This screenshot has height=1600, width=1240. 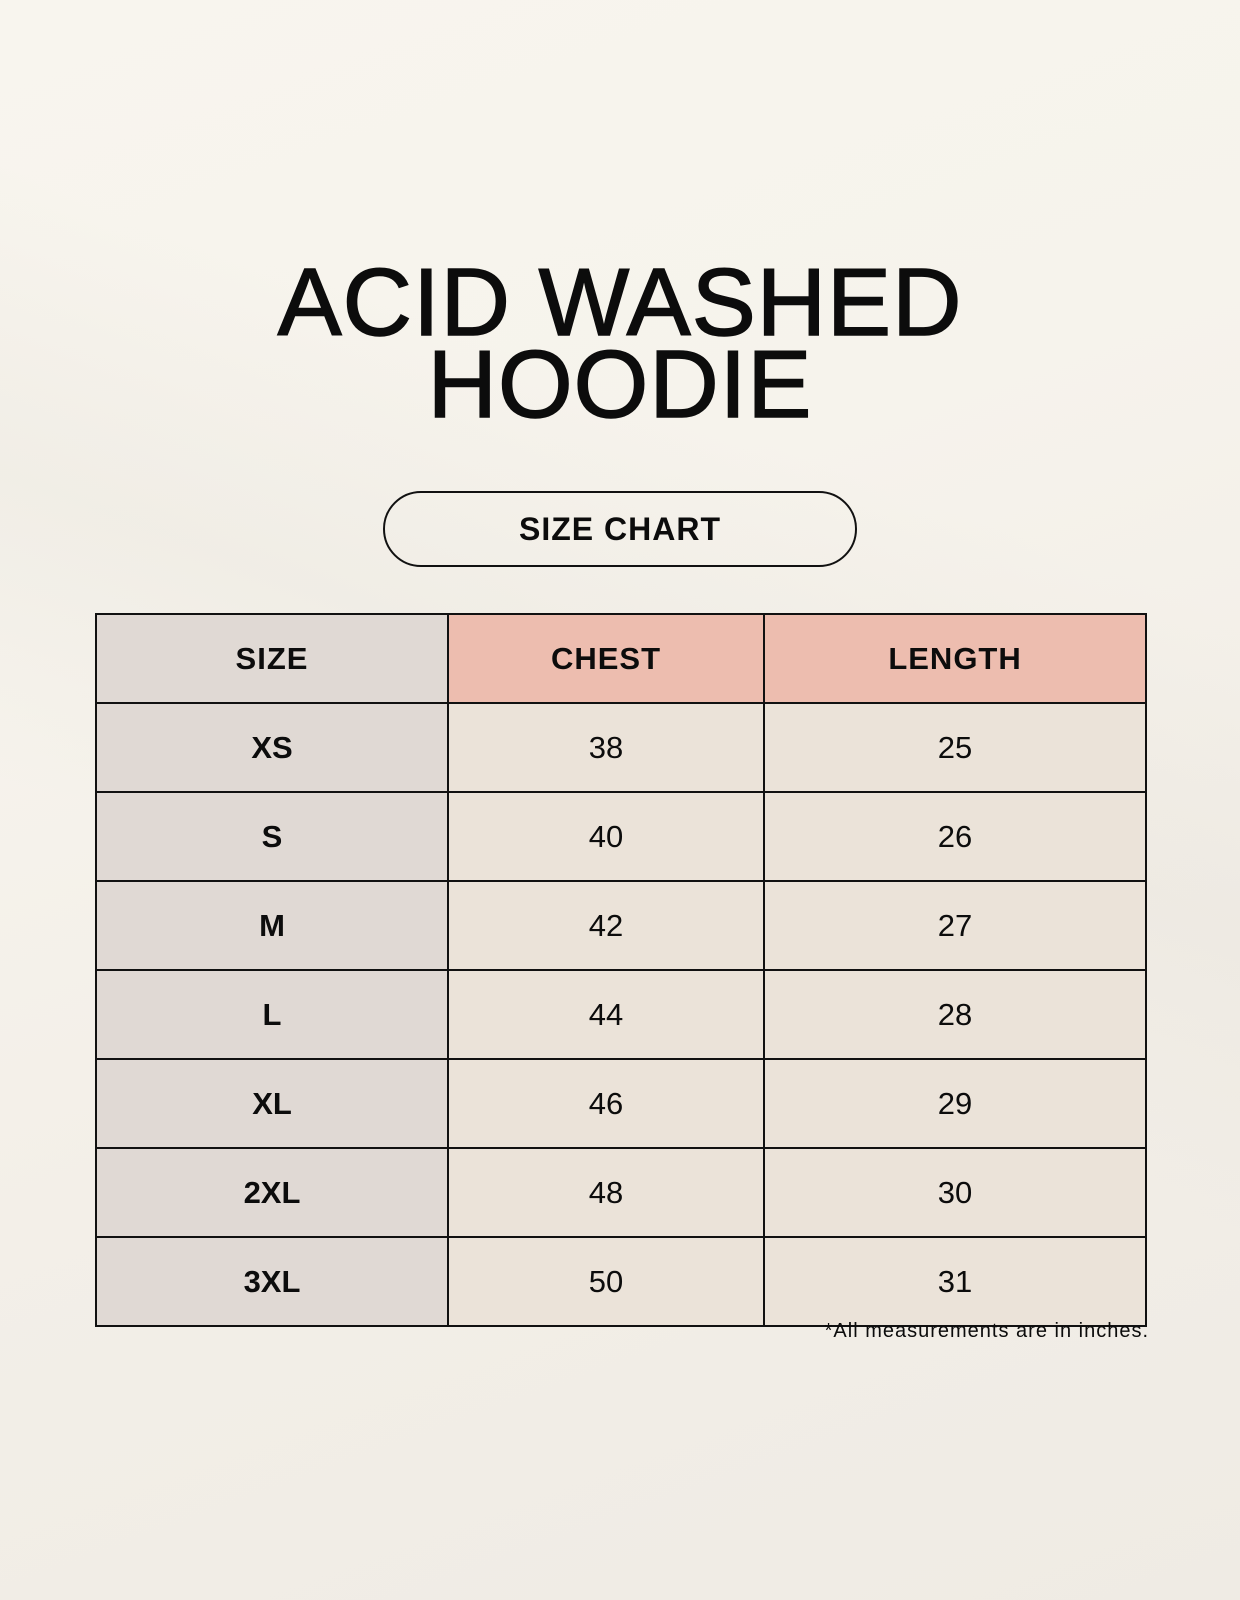 What do you see at coordinates (272, 1281) in the screenshot?
I see `cell-size: 3XL` at bounding box center [272, 1281].